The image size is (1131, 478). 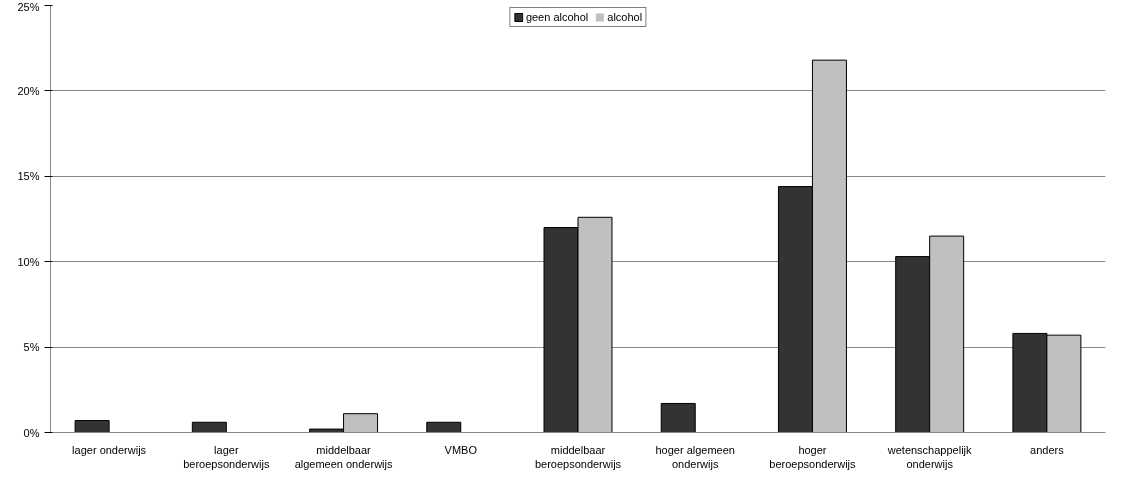 I want to click on x-tick-label: lager onderwijs, so click(x=109, y=449).